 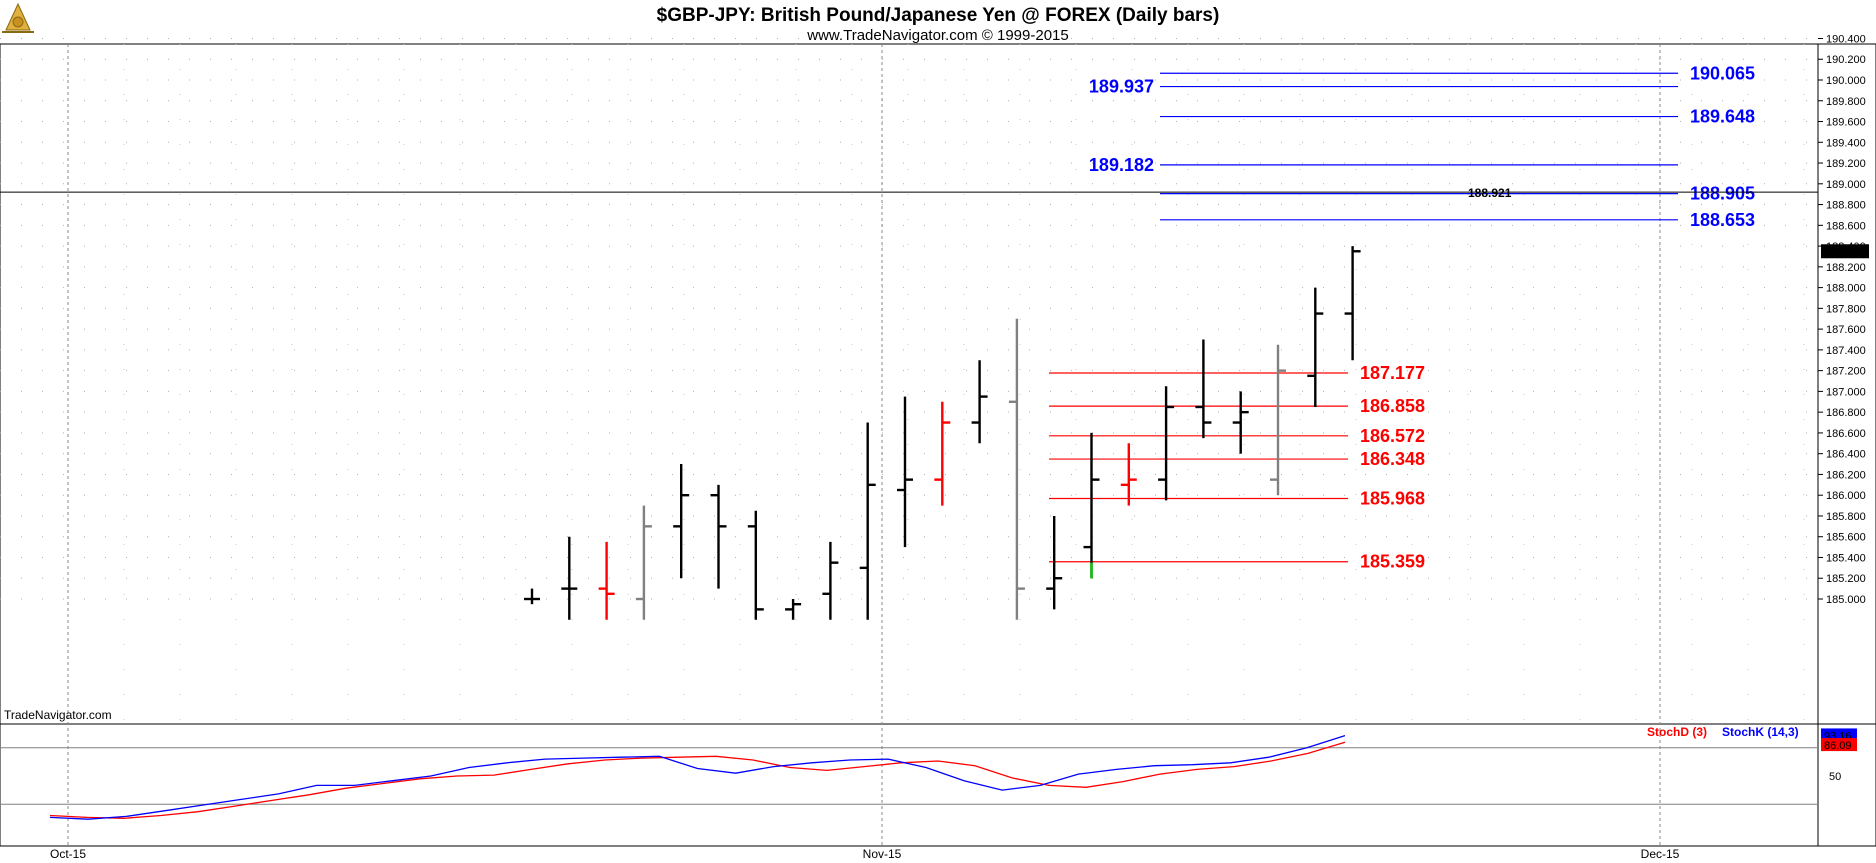 I want to click on logo, so click(x=18, y=17).